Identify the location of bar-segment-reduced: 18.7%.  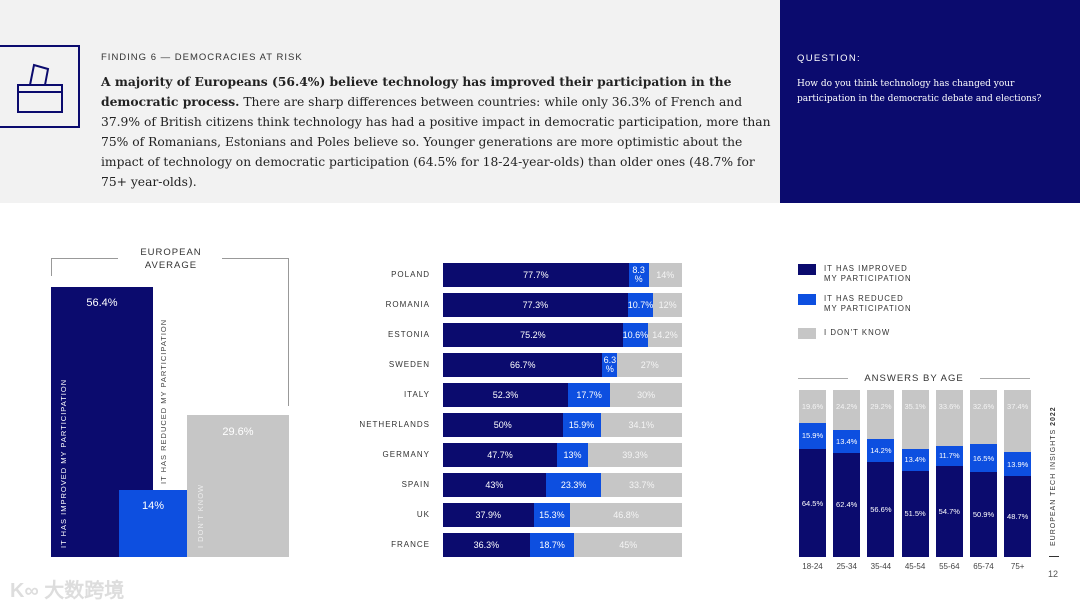
(552, 545).